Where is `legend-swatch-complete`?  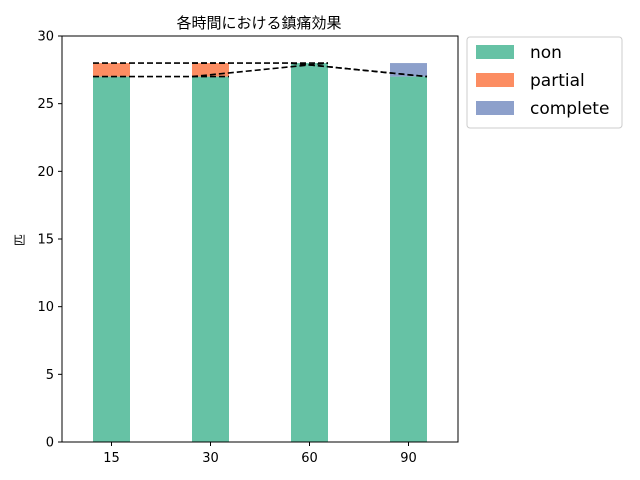
legend-swatch-complete is located at coordinates (495, 108).